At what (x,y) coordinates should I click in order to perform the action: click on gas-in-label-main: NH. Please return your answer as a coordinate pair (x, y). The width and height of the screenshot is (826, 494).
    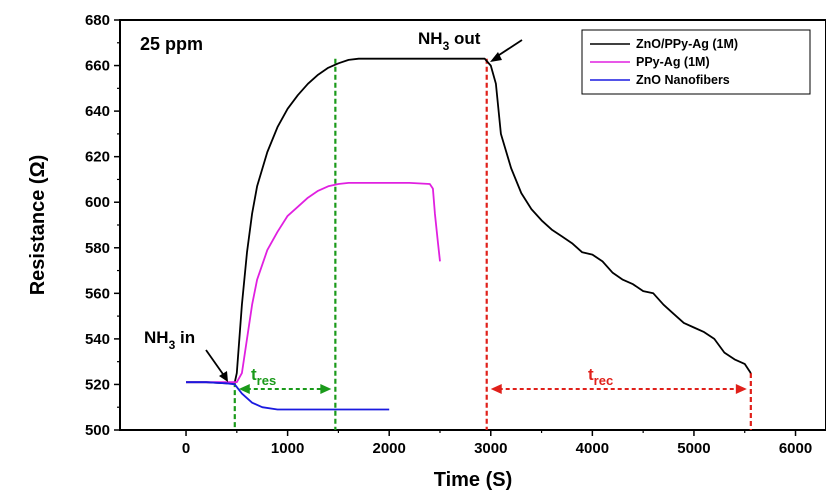
    Looking at the image, I should click on (156, 337).